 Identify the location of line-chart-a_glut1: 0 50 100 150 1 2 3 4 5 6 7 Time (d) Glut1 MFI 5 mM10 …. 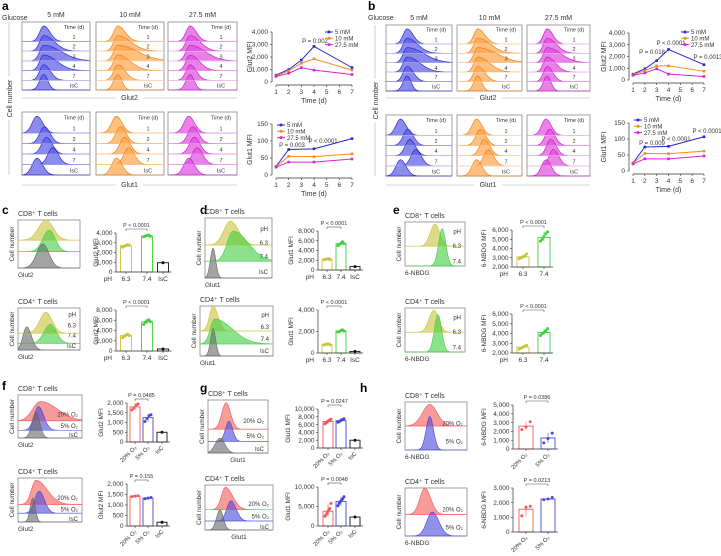
(300, 159).